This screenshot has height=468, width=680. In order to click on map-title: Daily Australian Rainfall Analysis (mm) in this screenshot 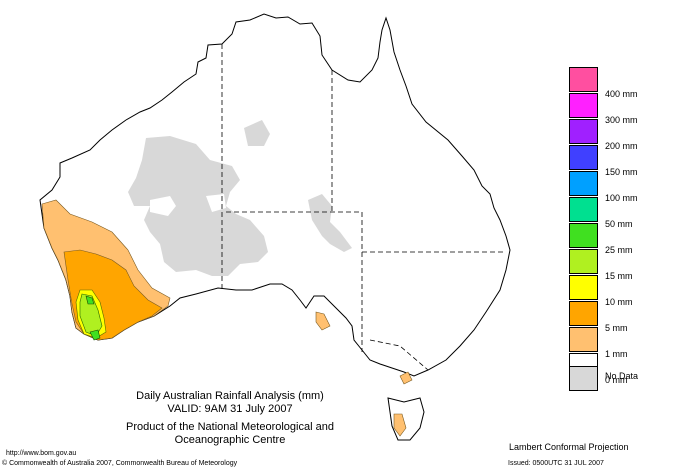, I will do `click(230, 396)`.